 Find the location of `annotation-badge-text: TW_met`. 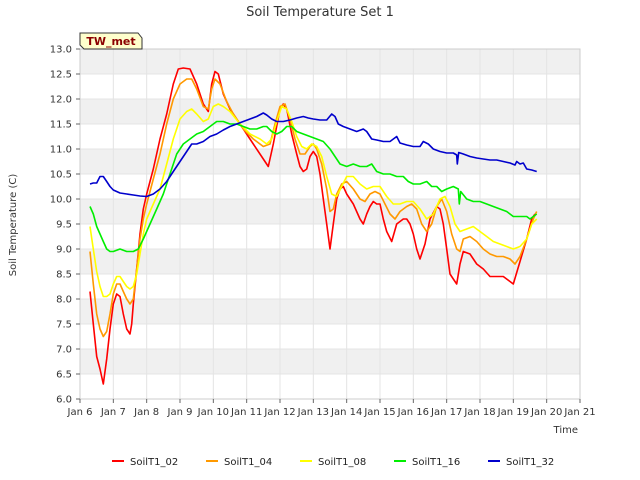

annotation-badge-text: TW_met is located at coordinates (110, 41).